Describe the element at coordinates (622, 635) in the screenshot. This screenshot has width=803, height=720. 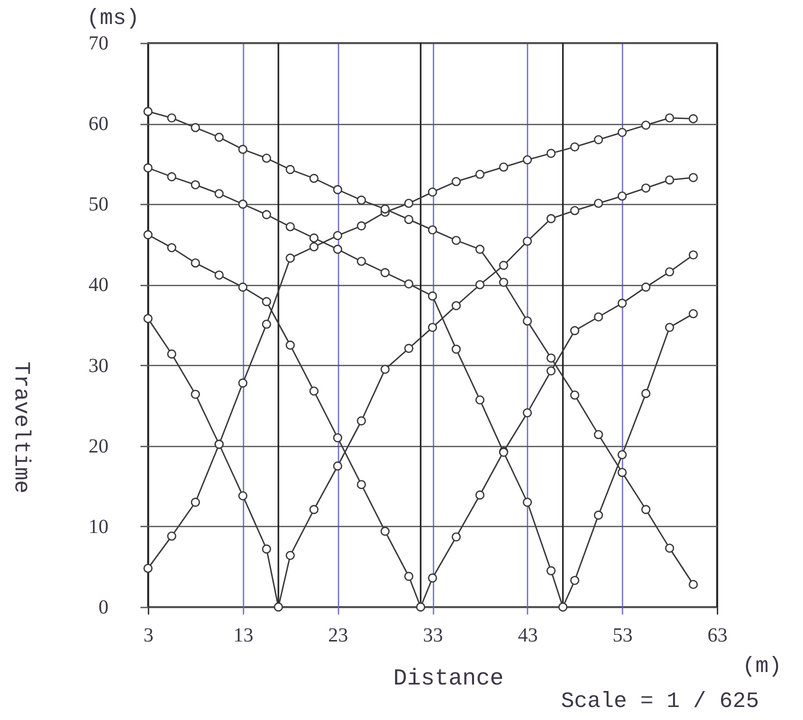
I see `x-tick-label: 53` at that location.